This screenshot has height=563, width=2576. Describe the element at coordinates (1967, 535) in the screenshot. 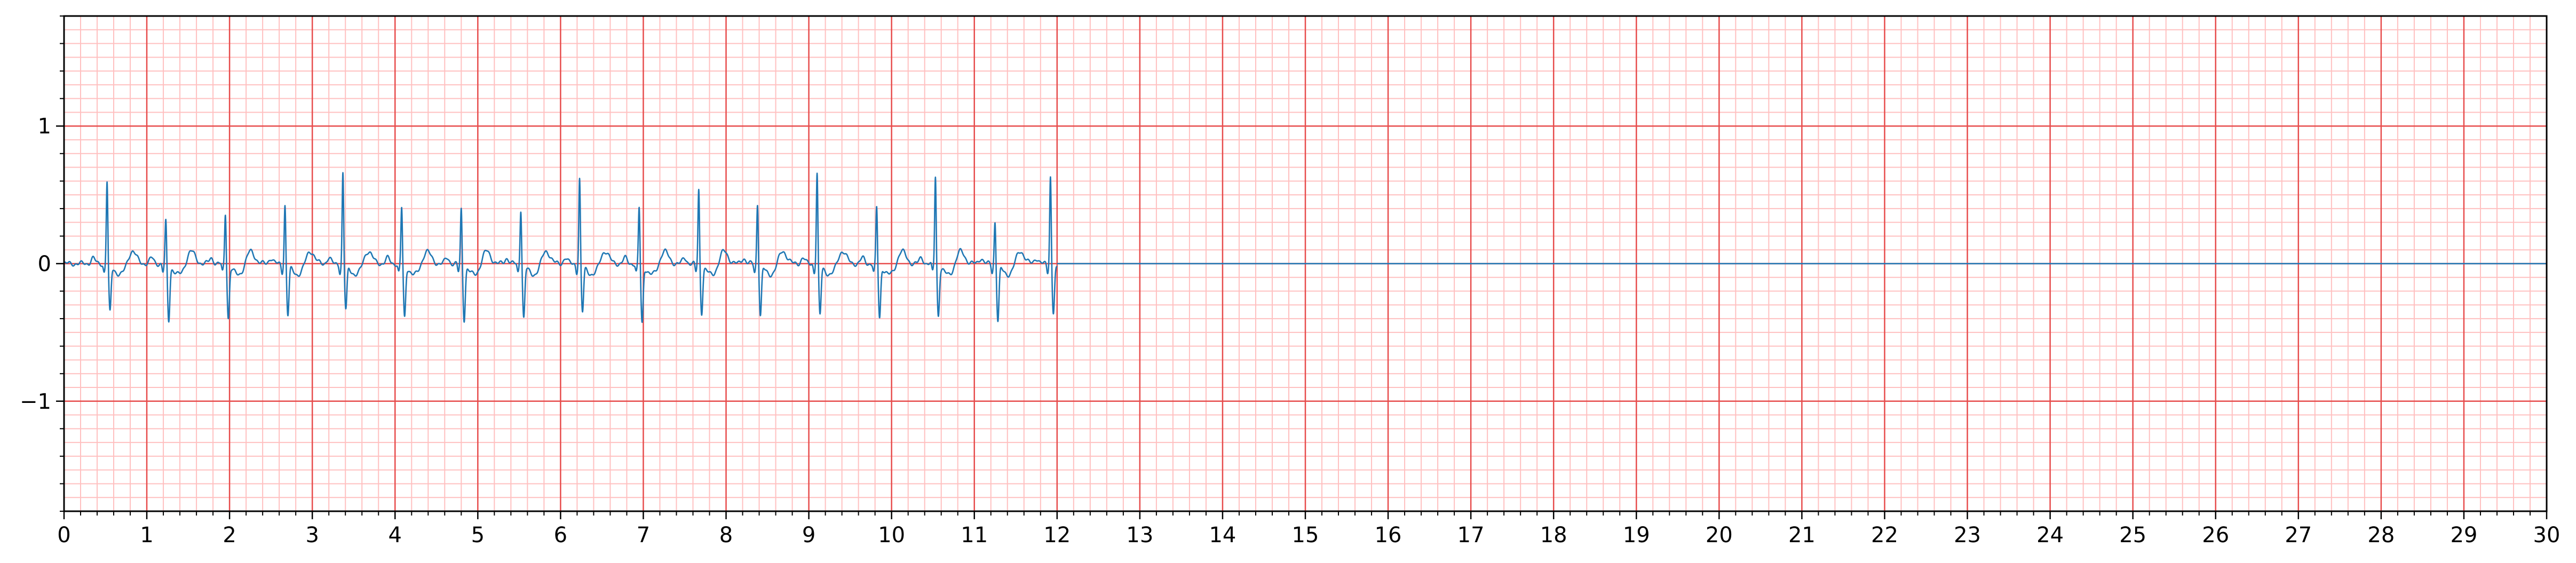

I see `x-tick-label: 23` at that location.